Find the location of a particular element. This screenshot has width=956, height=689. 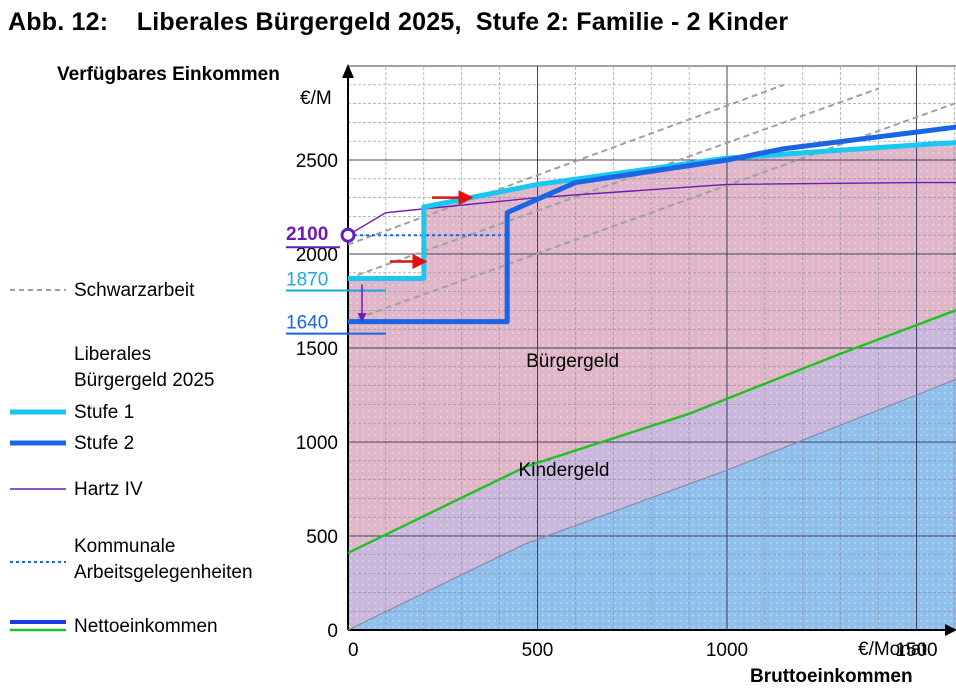

legend-label: Stufe 1 is located at coordinates (104, 412).